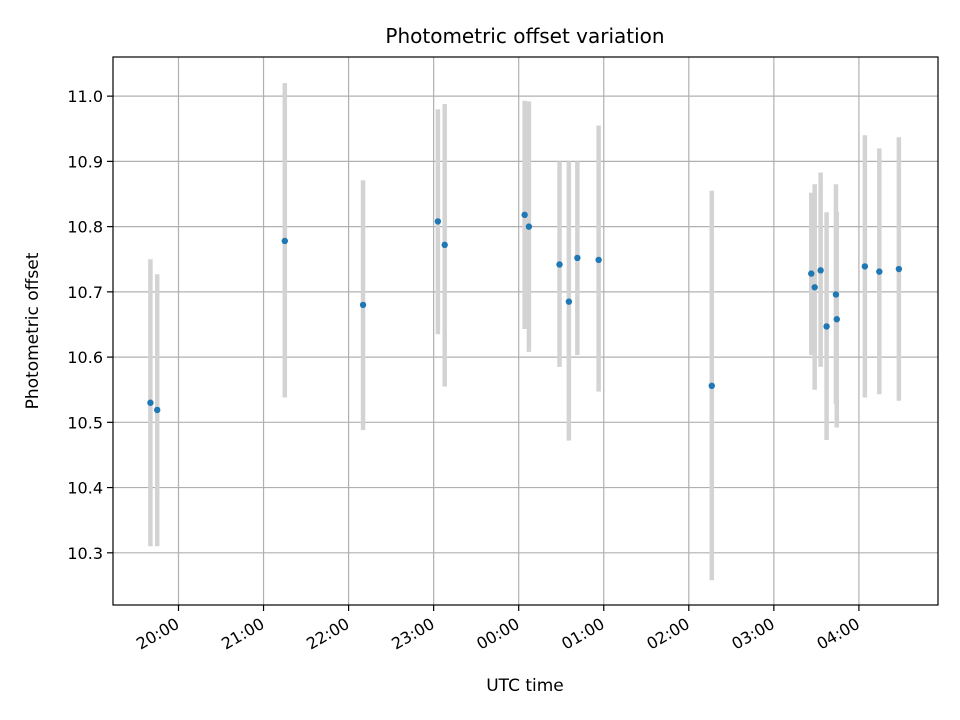  What do you see at coordinates (525, 686) in the screenshot?
I see `x-axis-title: UTC time` at bounding box center [525, 686].